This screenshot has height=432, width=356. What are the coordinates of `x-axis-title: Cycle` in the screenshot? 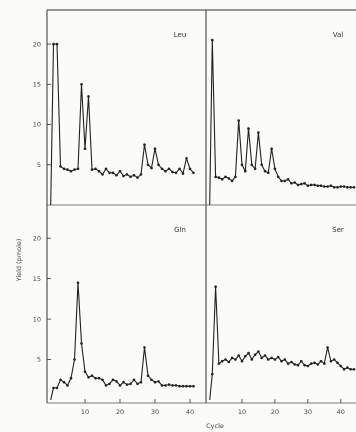 It's located at (215, 426).